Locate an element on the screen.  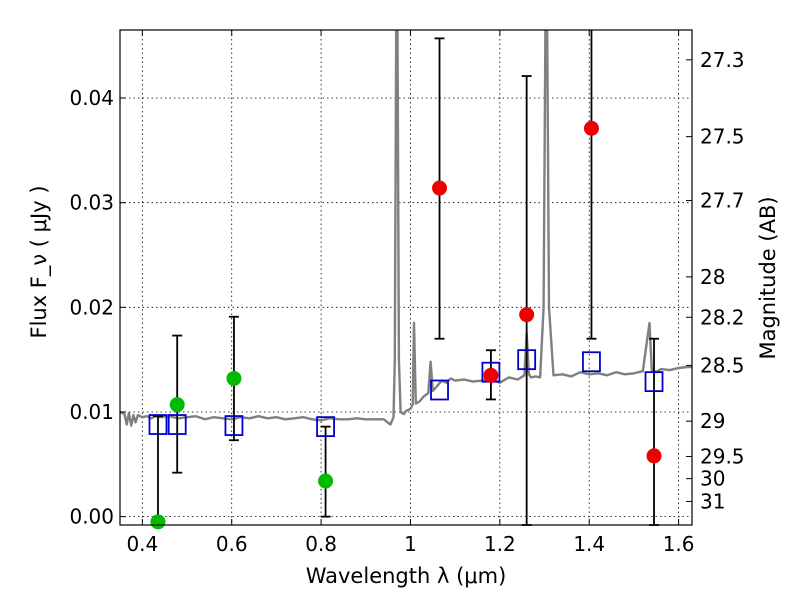
mag-tick-label: 27.7 is located at coordinates (722, 201).